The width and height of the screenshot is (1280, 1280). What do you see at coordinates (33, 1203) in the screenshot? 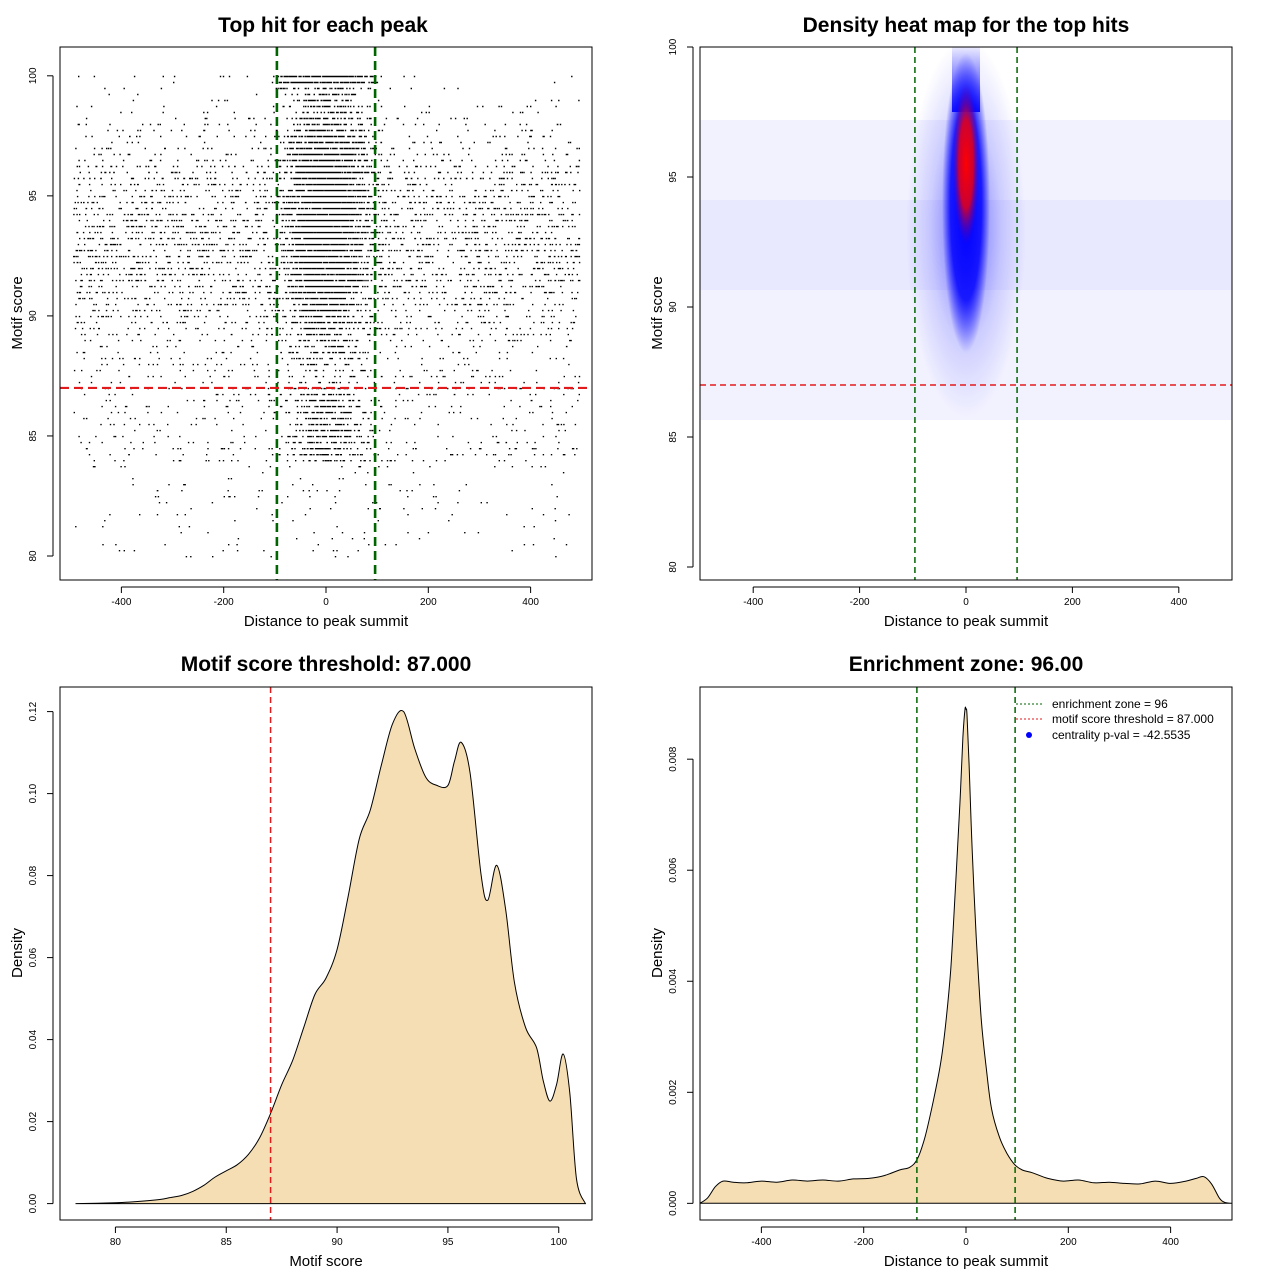
I see `score-density-y-tick-label: 0.00` at bounding box center [33, 1203].